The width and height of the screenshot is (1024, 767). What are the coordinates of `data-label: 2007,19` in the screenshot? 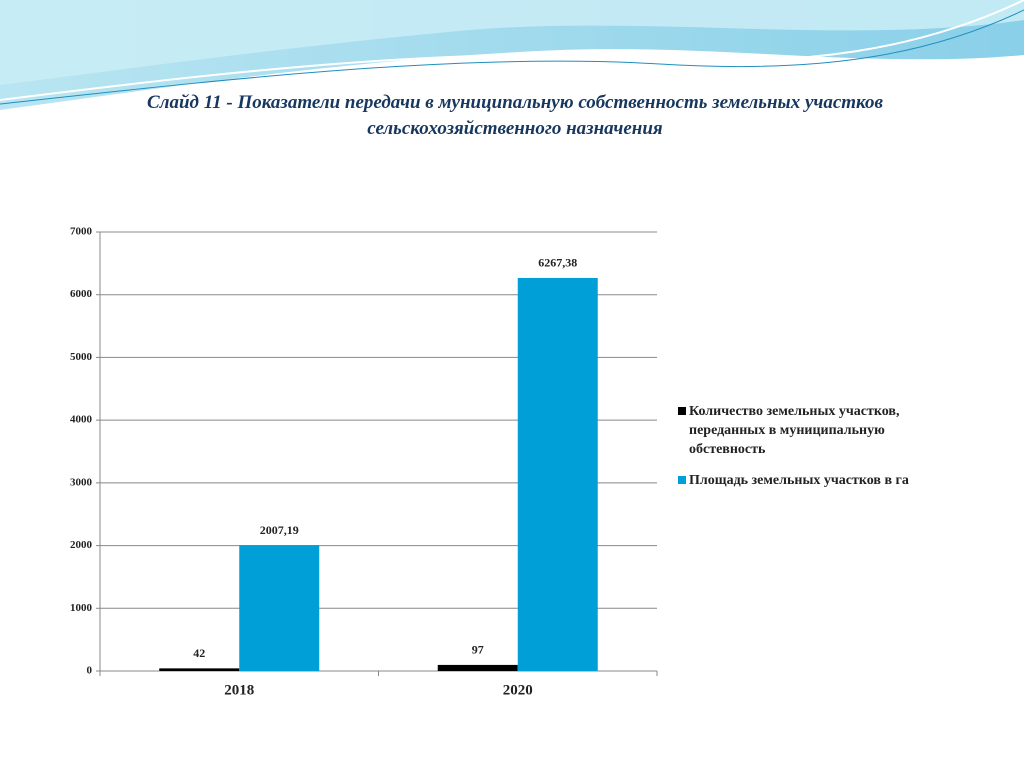 It's located at (279, 530).